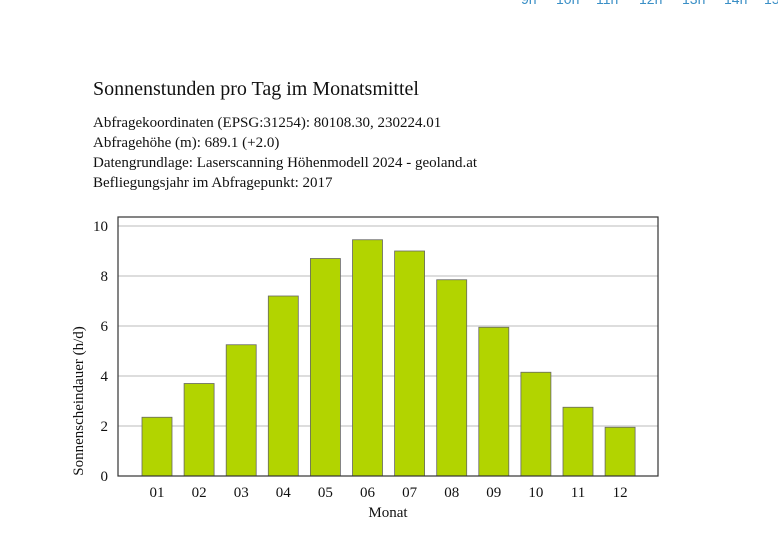 The image size is (778, 560). I want to click on x-tick-labels: 01 02 03 04 05 06 07 08 09 10 11 12, so click(389, 493).